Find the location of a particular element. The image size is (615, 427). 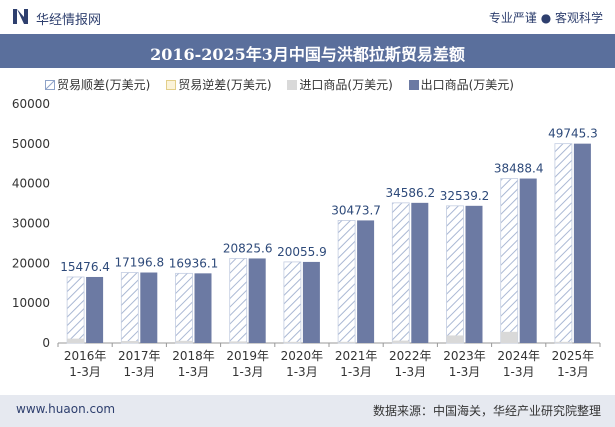

x-tick-label: 2019年 is located at coordinates (247, 356).